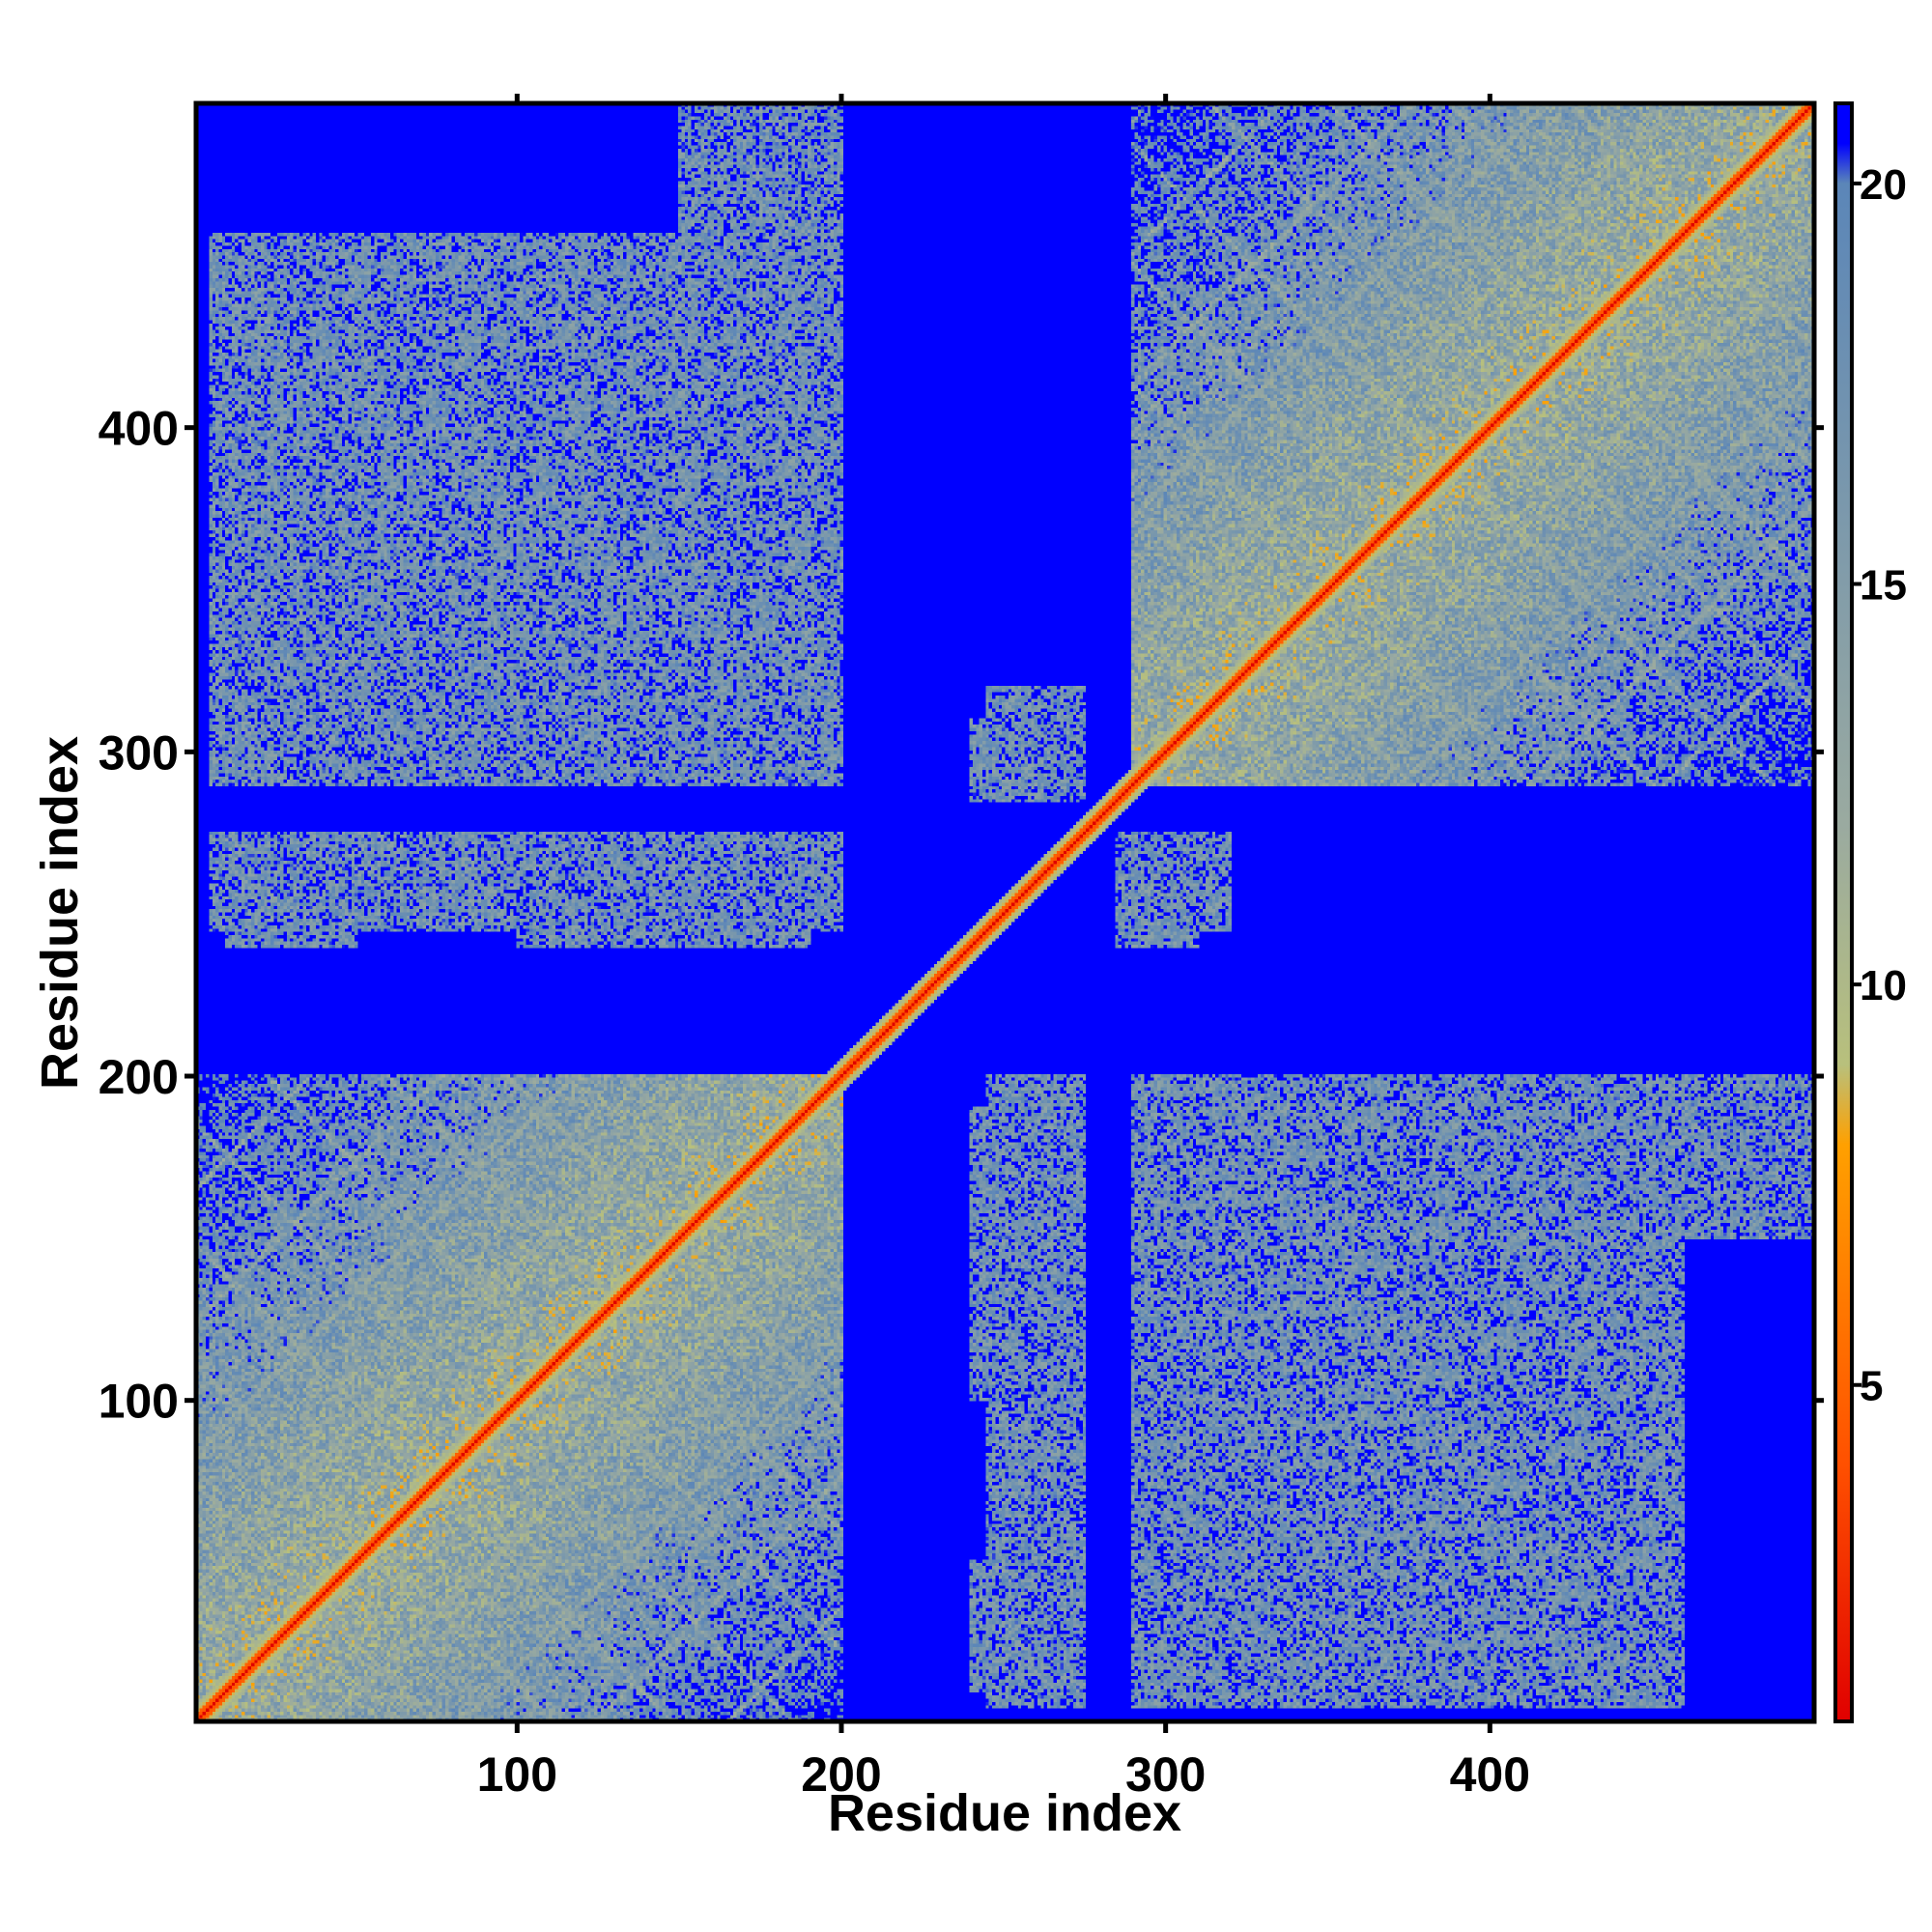 This screenshot has height=1932, width=1932. Describe the element at coordinates (1843, 912) in the screenshot. I see `colorbar-gradient` at that location.